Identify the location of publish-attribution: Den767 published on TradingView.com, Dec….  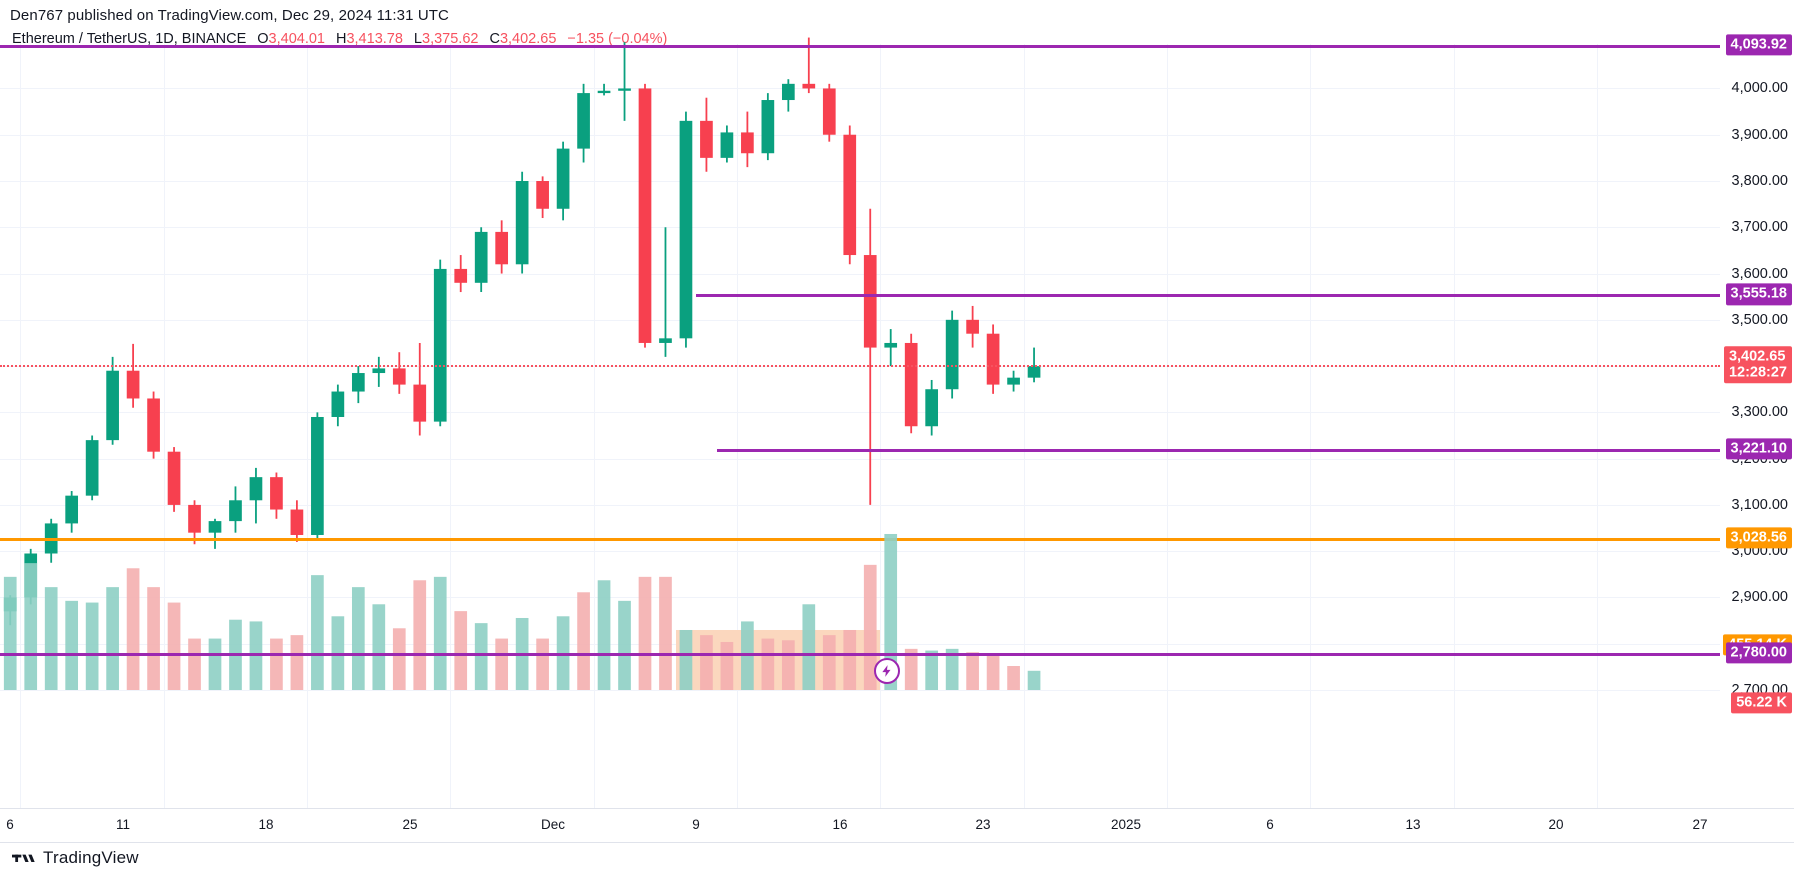
(229, 15).